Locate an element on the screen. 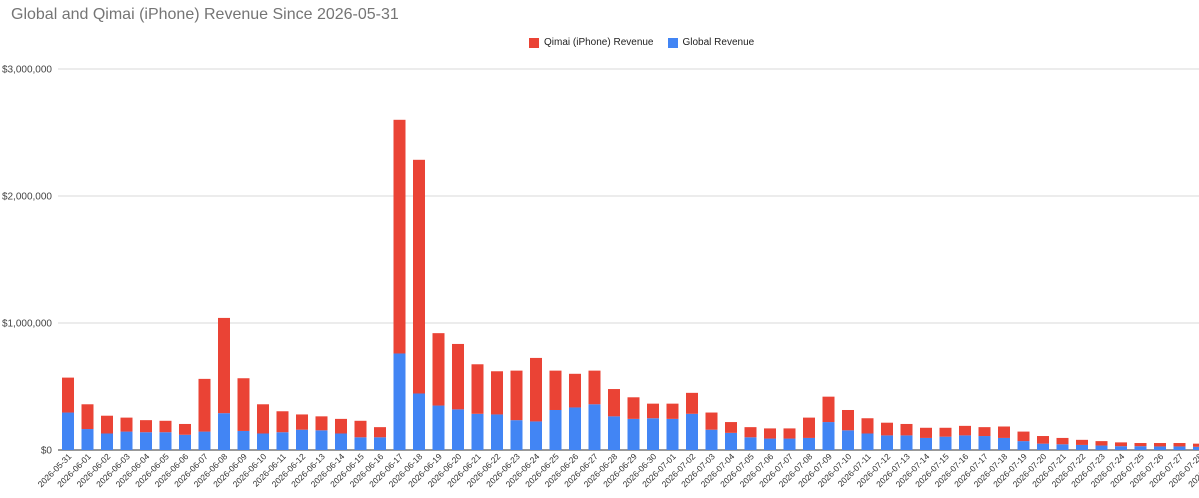 This screenshot has width=1199, height=498. legend-item-qimai: Qimai (iPhone) Revenue is located at coordinates (591, 42).